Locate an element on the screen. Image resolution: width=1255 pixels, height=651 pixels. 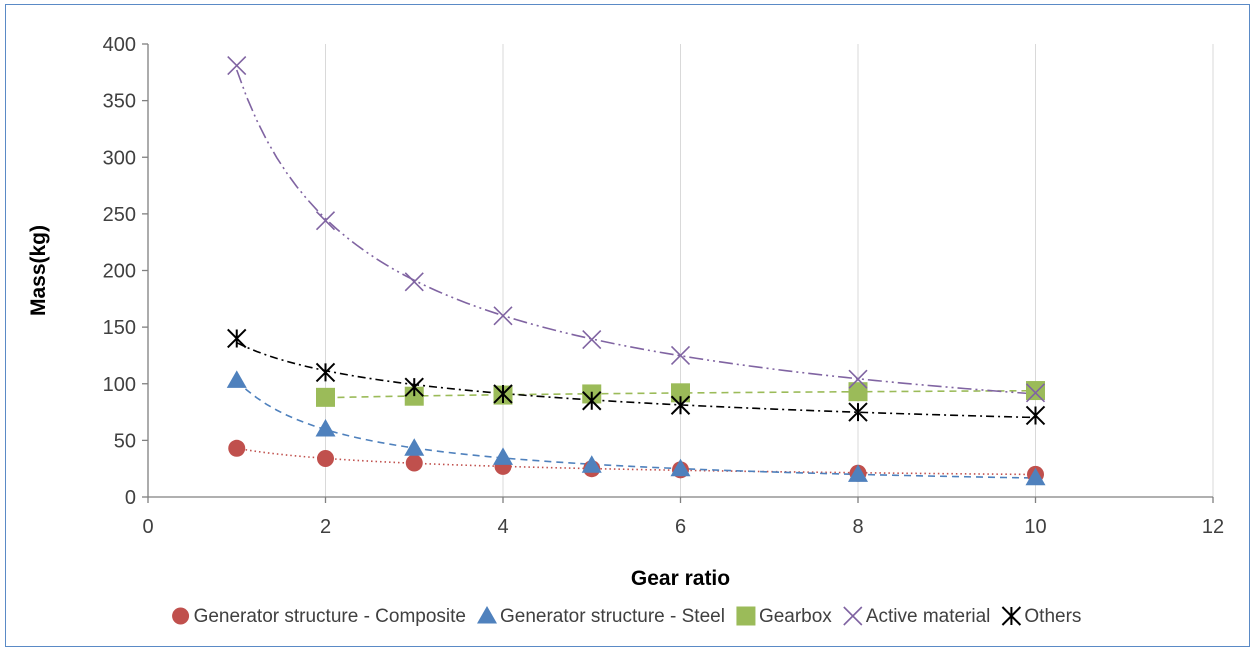
legend-item-0: Generator structure - Composite is located at coordinates (319, 616).